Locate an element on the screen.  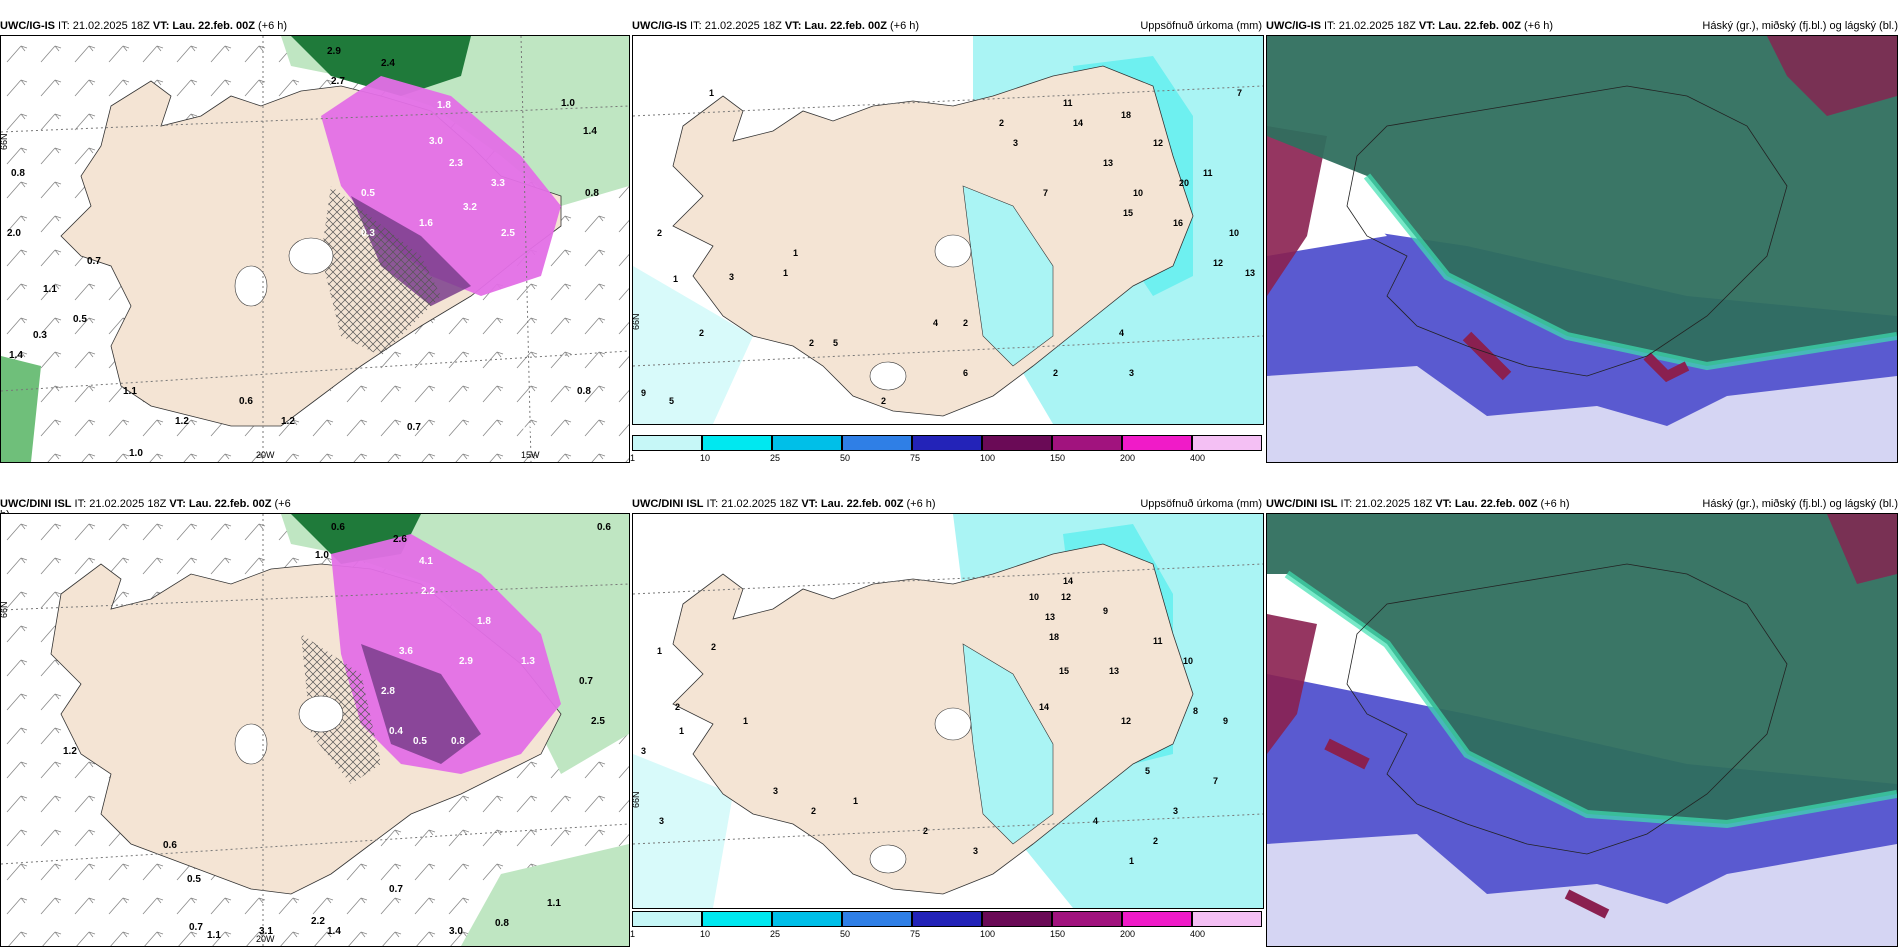
value-label: 2.3 is located at coordinates (456, 163).